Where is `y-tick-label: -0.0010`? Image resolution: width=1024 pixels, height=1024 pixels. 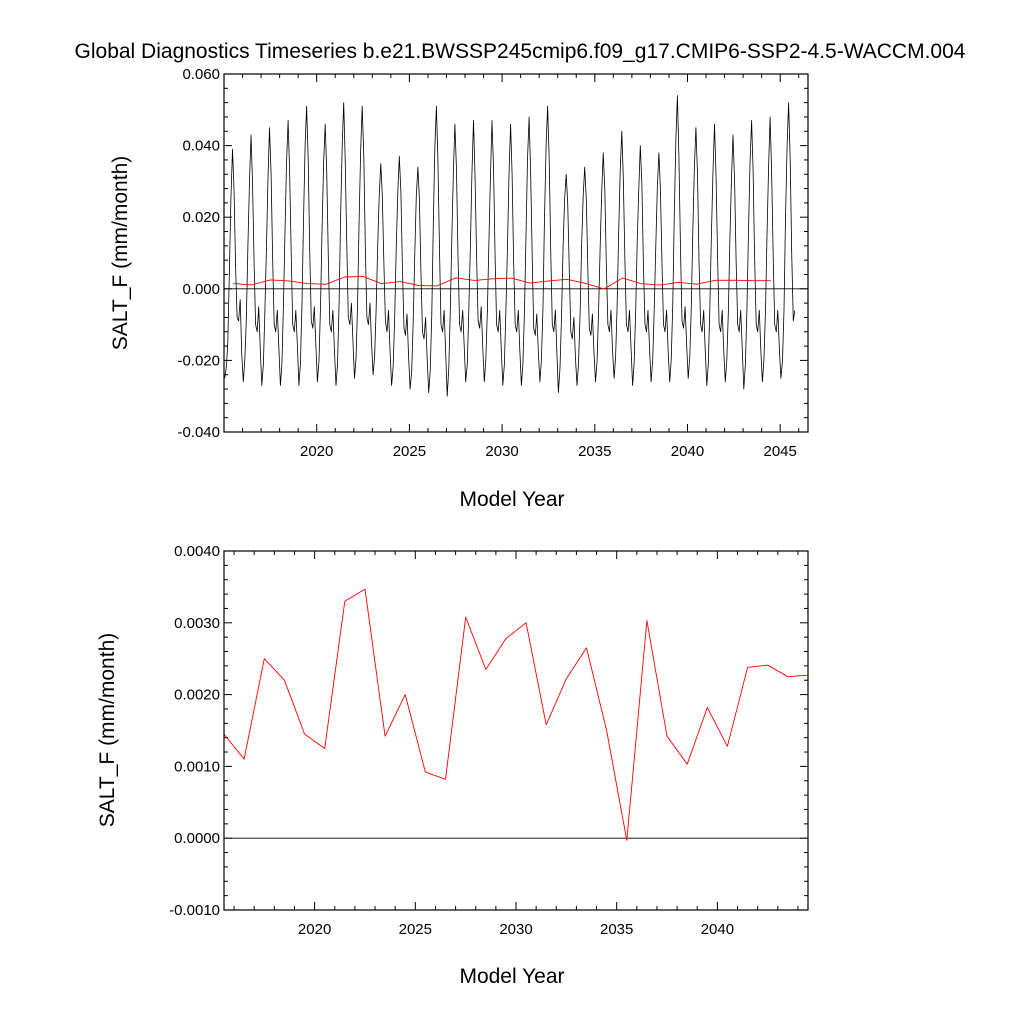 y-tick-label: -0.0010 is located at coordinates (194, 910).